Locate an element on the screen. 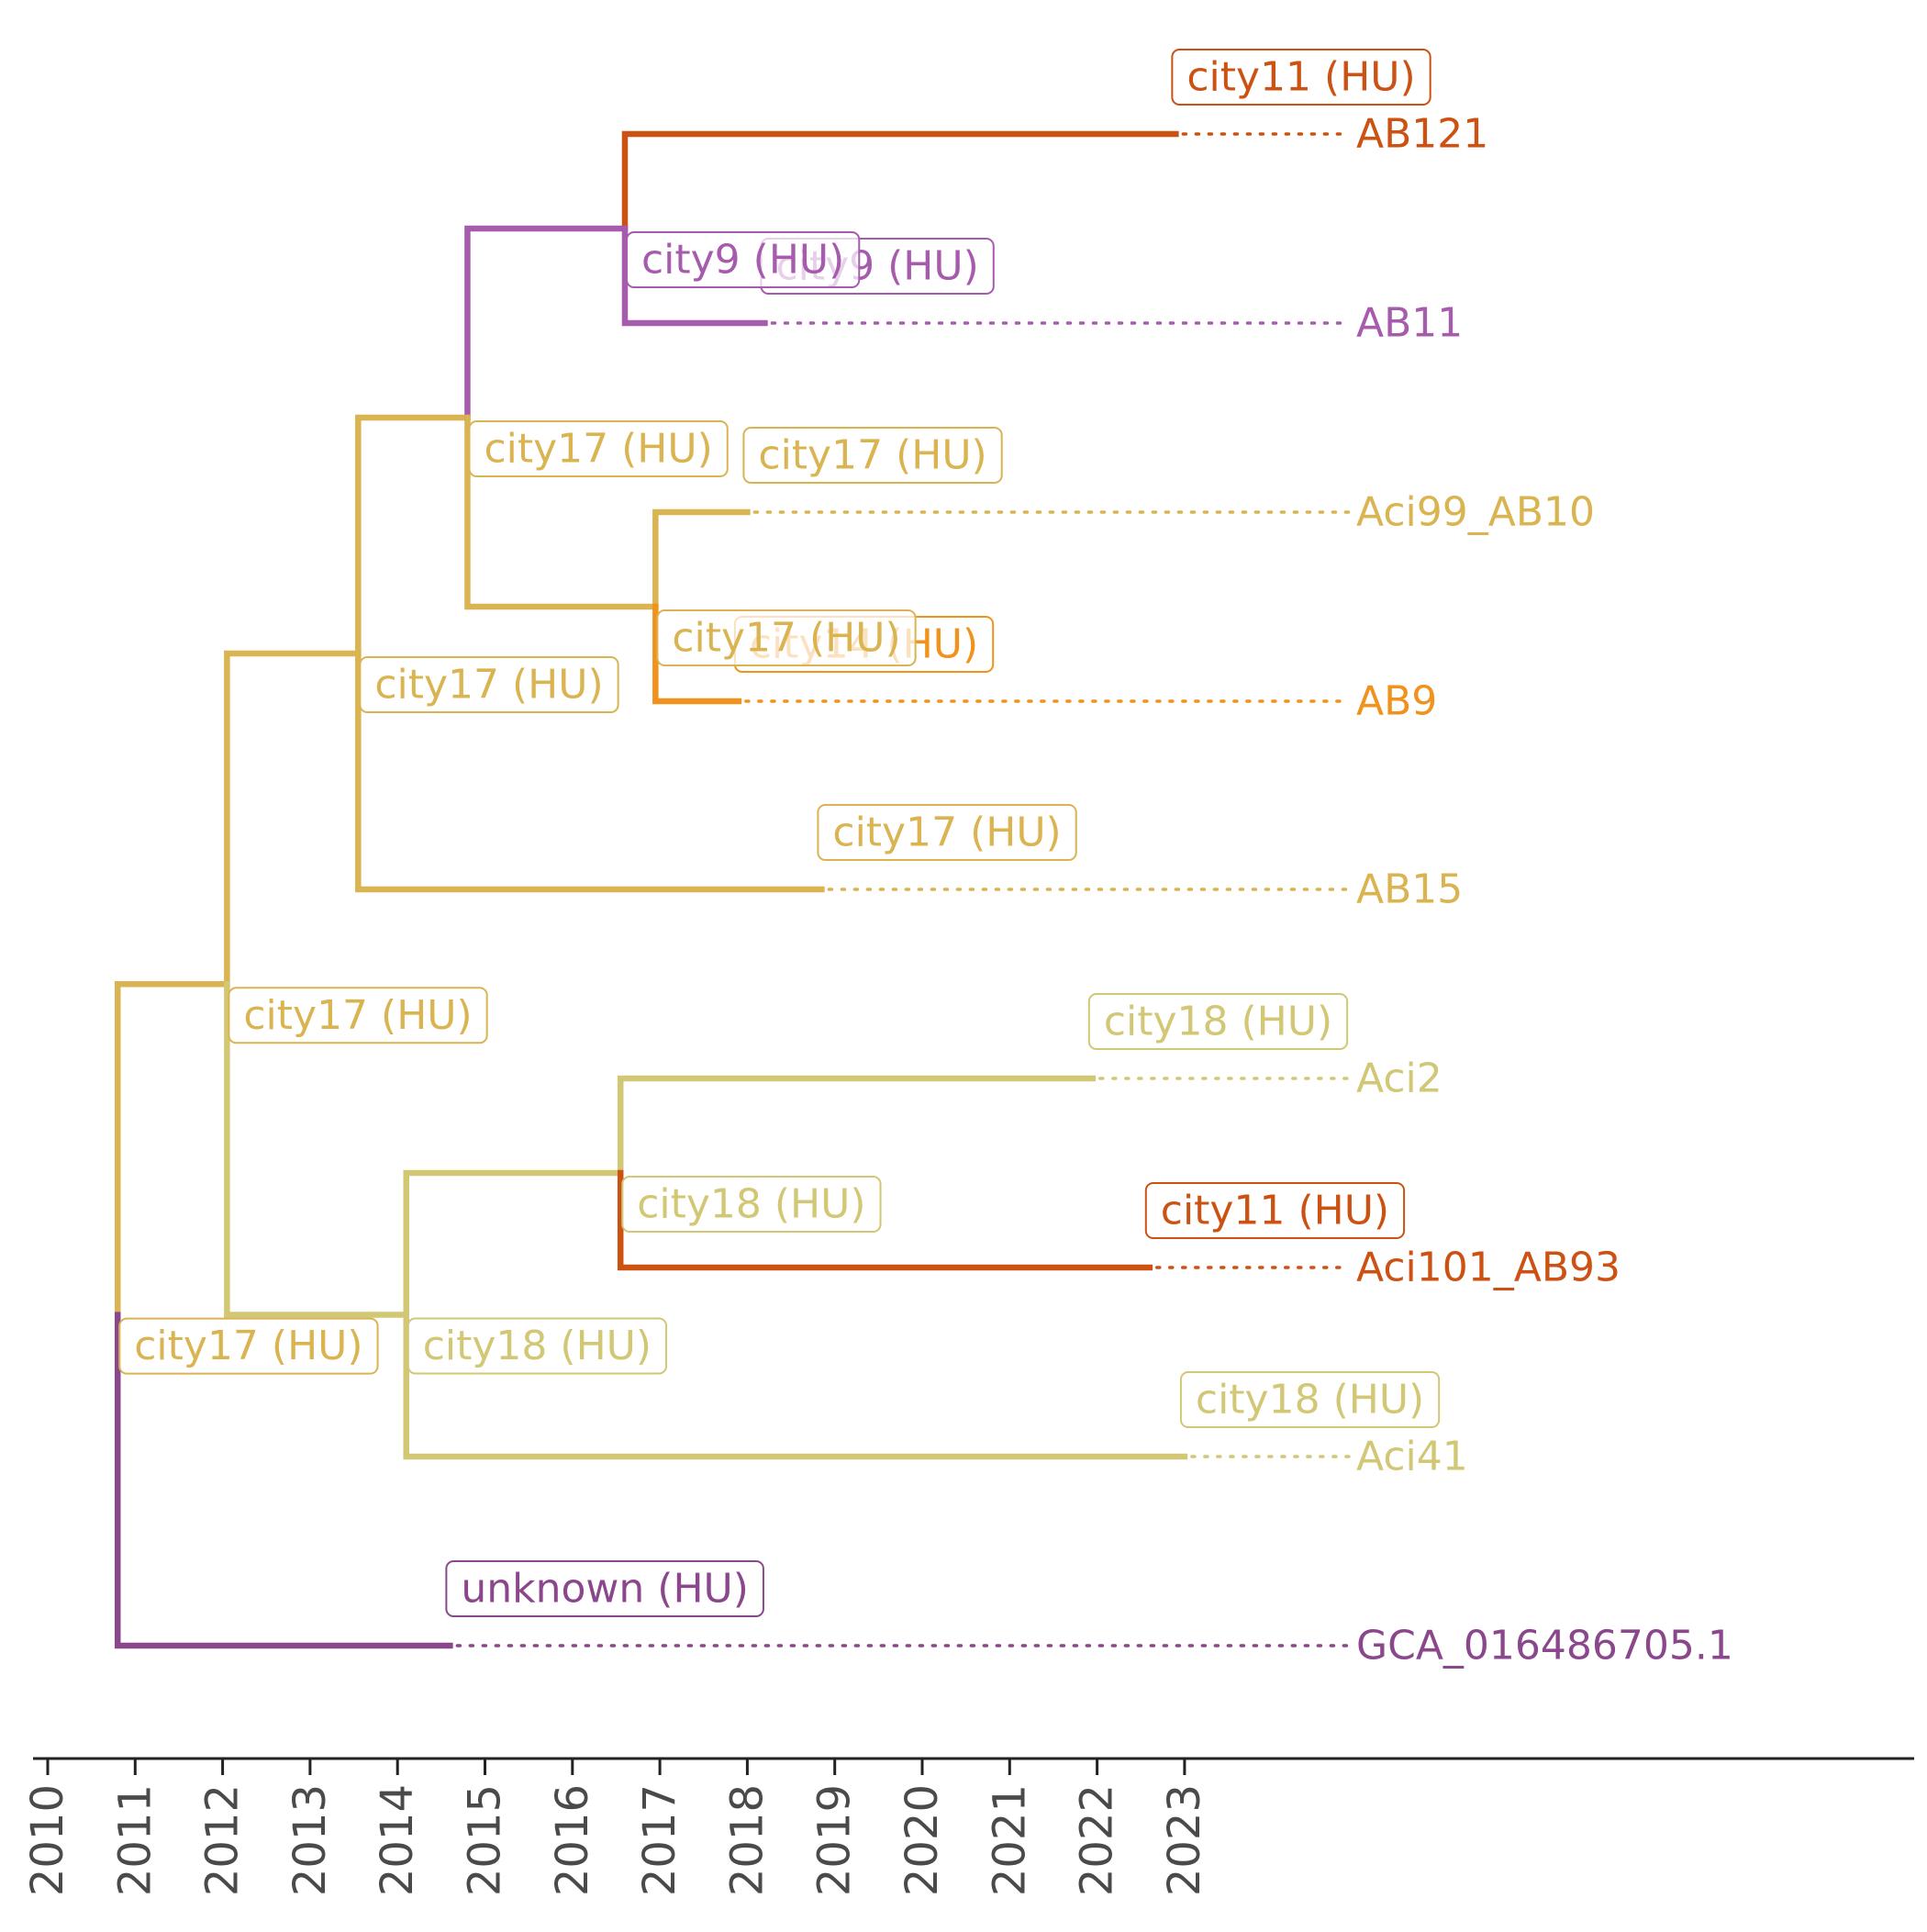 This screenshot has width=1927, height=1932. tip-label-AB9: AB9 is located at coordinates (1396, 701).